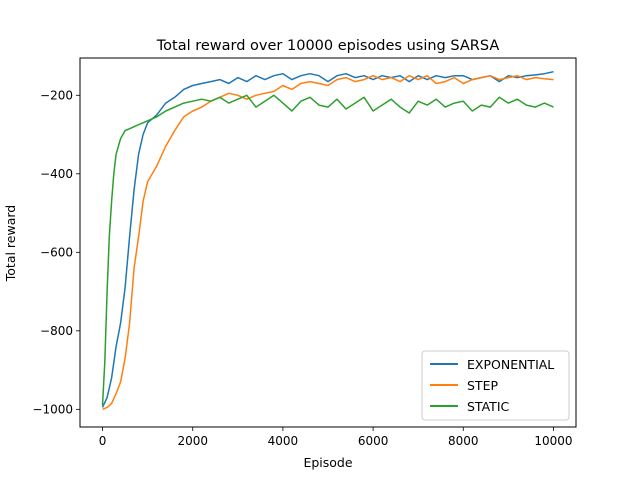 This screenshot has height=480, width=640. What do you see at coordinates (327, 462) in the screenshot?
I see `x-axis-label: Episode` at bounding box center [327, 462].